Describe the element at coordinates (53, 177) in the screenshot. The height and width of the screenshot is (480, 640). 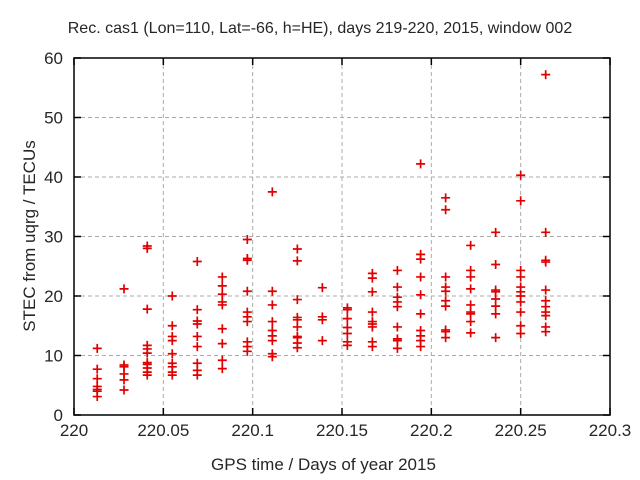
I see `y-tick-label: 40` at that location.